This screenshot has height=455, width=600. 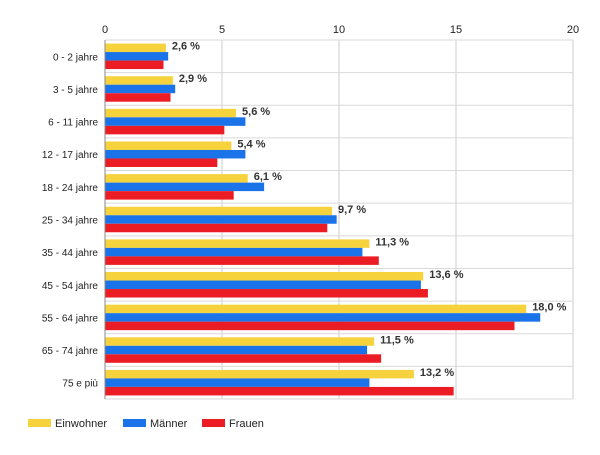 I want to click on legend-swatch-frauen, so click(x=213, y=423).